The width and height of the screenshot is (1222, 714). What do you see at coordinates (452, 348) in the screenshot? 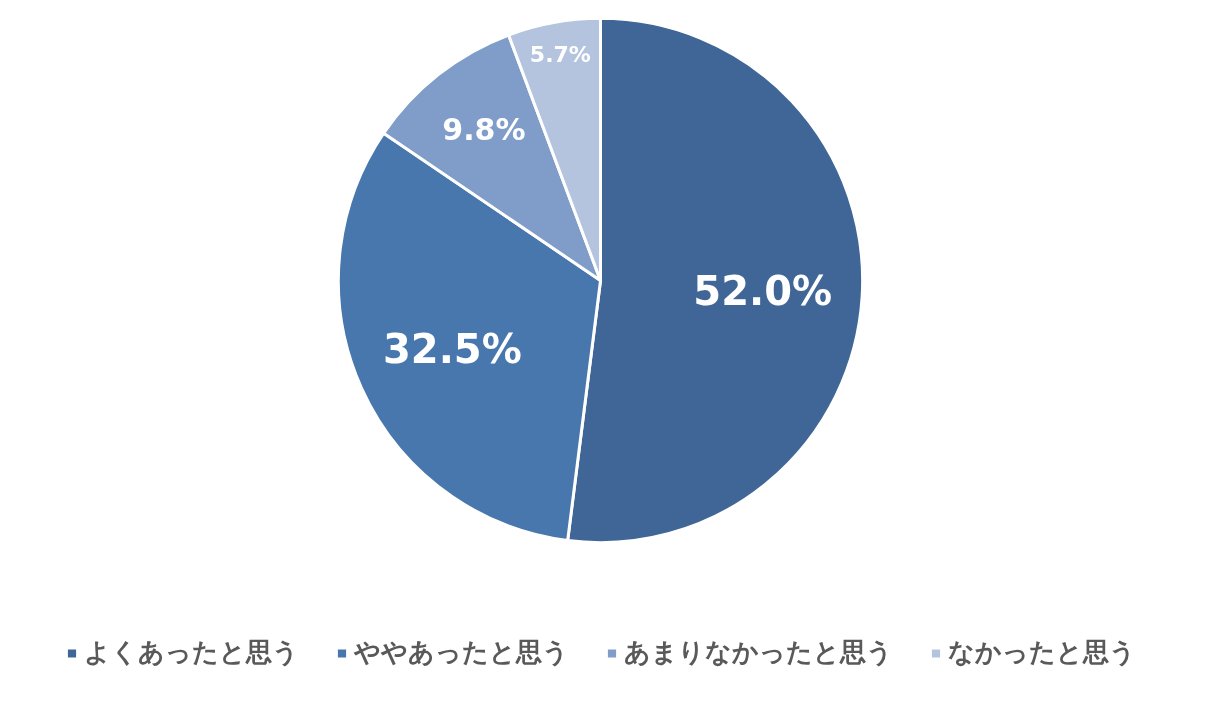
I see `data-label: 32.5%` at bounding box center [452, 348].